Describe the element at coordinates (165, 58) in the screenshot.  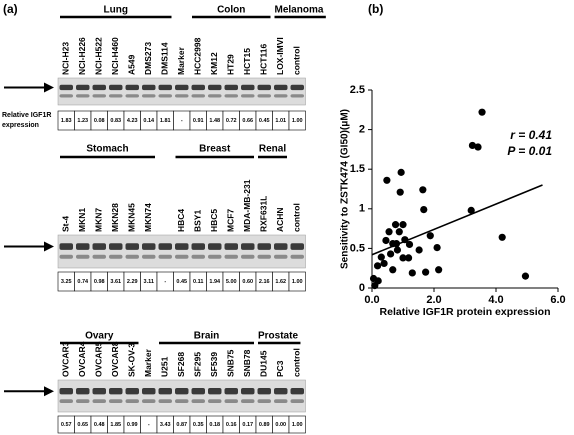
I see `lane-label: DMS114` at that location.